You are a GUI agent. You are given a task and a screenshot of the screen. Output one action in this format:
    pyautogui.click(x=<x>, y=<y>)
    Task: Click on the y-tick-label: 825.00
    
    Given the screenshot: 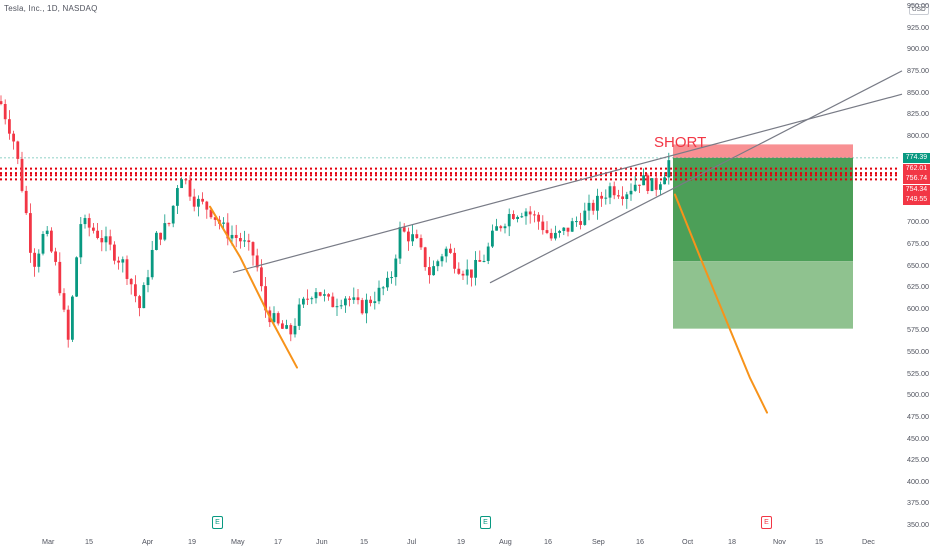 What is the action you would take?
    pyautogui.click(x=918, y=114)
    